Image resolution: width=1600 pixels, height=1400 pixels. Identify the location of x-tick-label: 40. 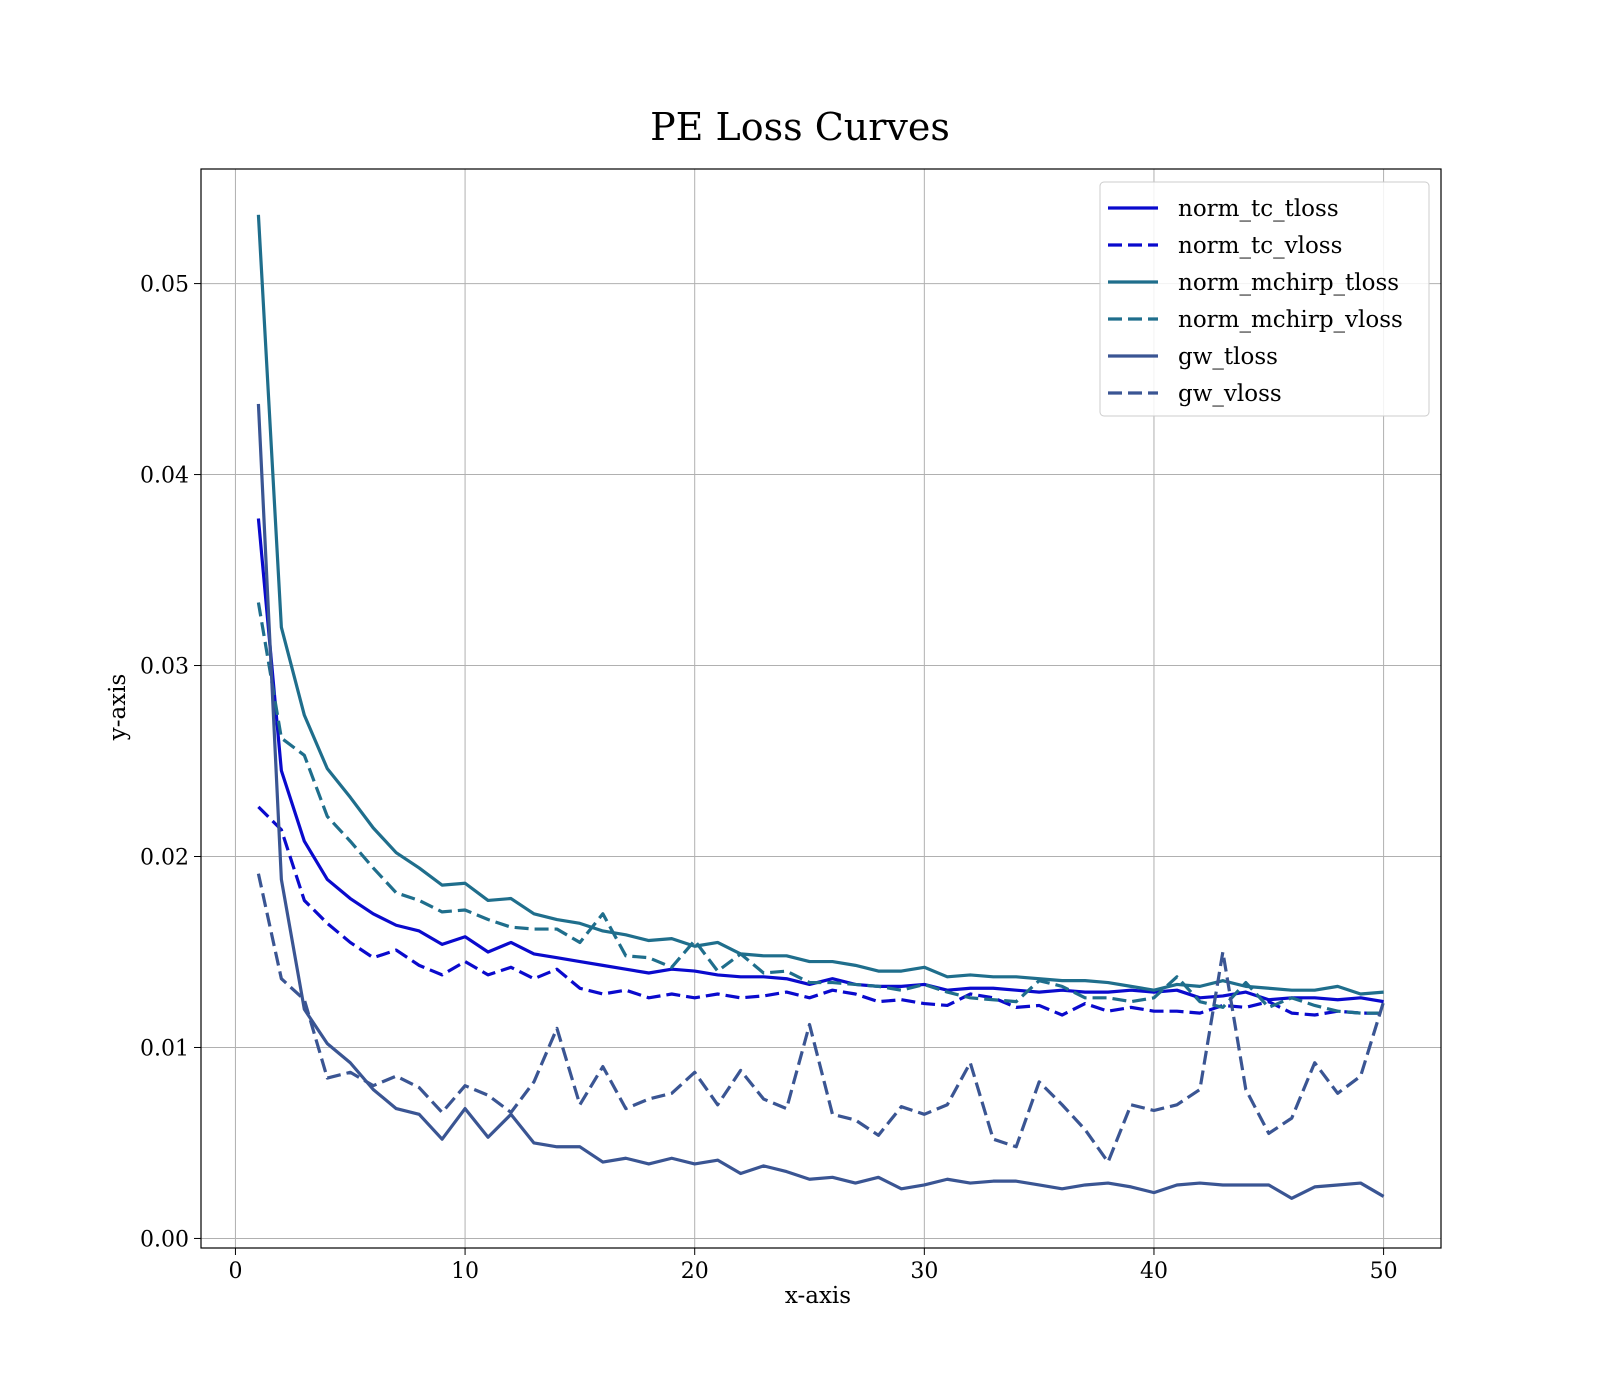
(1154, 1271).